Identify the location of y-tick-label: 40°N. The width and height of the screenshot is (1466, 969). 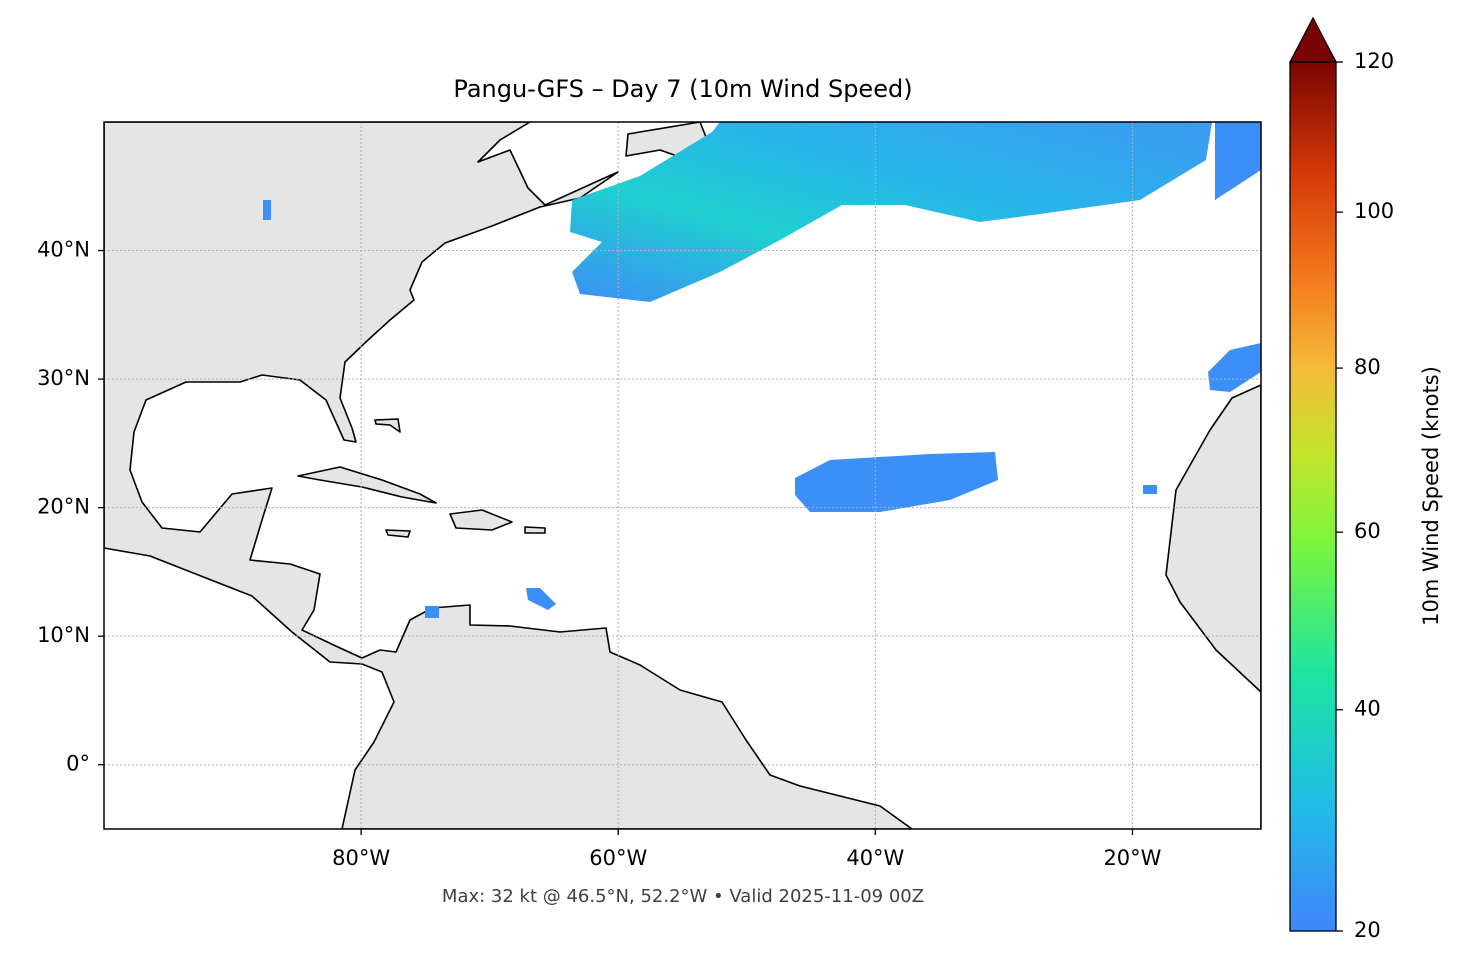
(63, 250).